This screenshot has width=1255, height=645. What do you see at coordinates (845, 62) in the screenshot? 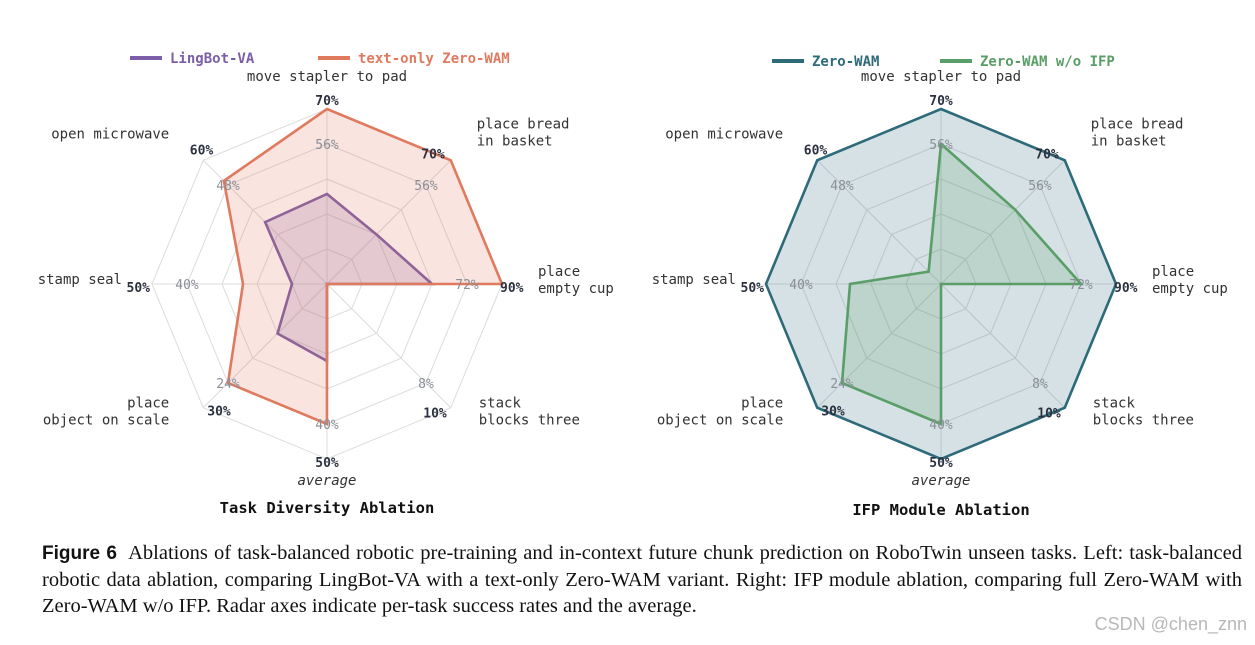
I see `legend-entry: Zero-WAM` at bounding box center [845, 62].